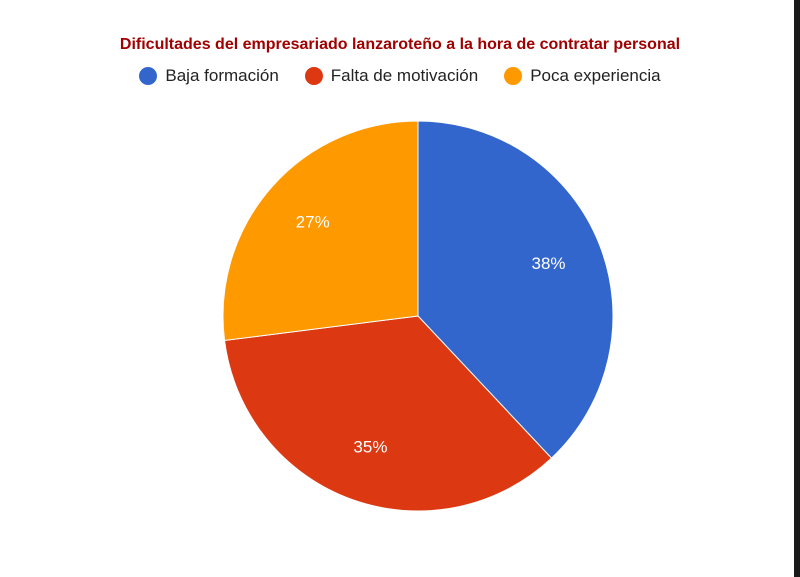 This screenshot has height=577, width=800. I want to click on legend-marker-baja-formacion, so click(148, 76).